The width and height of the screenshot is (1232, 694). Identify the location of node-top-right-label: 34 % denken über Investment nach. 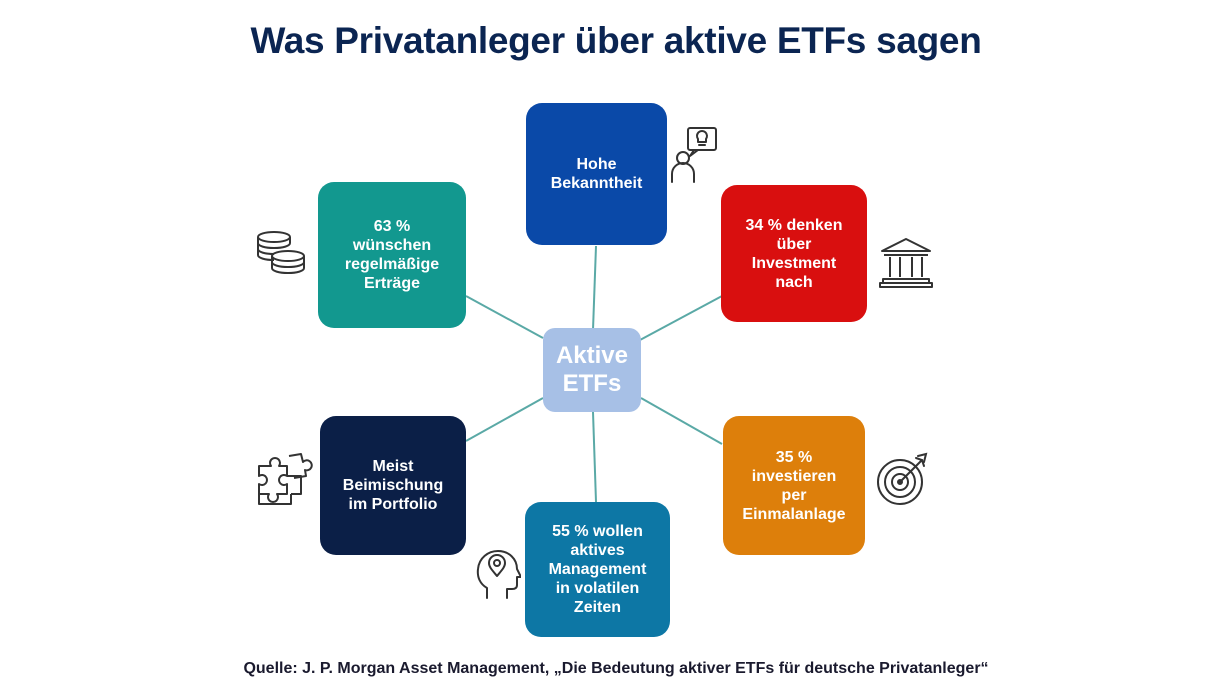
(794, 253).